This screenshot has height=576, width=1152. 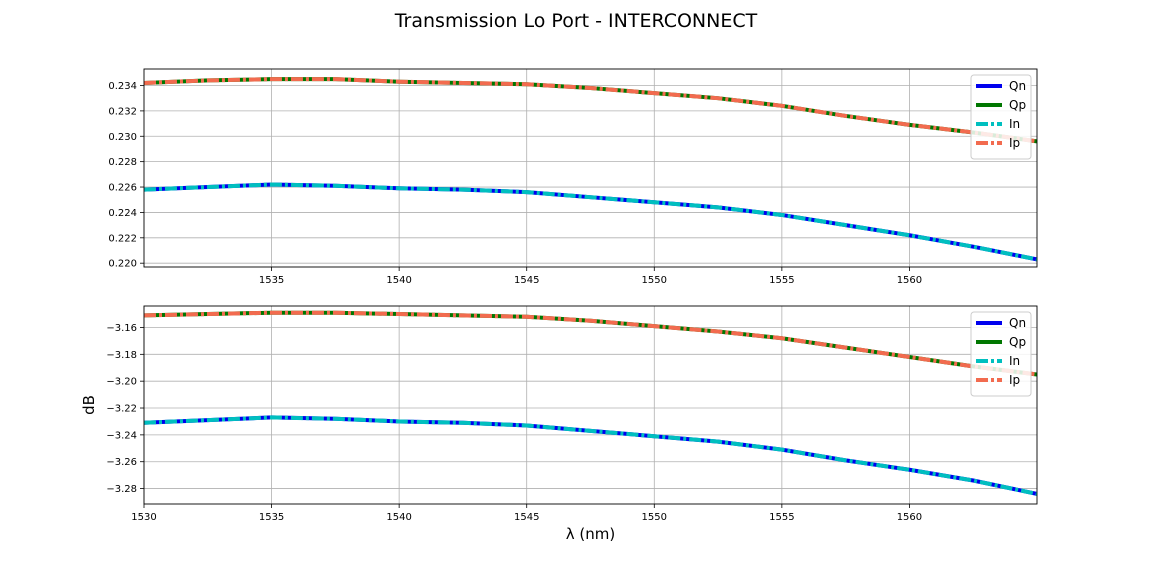 I want to click on y-tick-label: 0.230, so click(x=122, y=137).